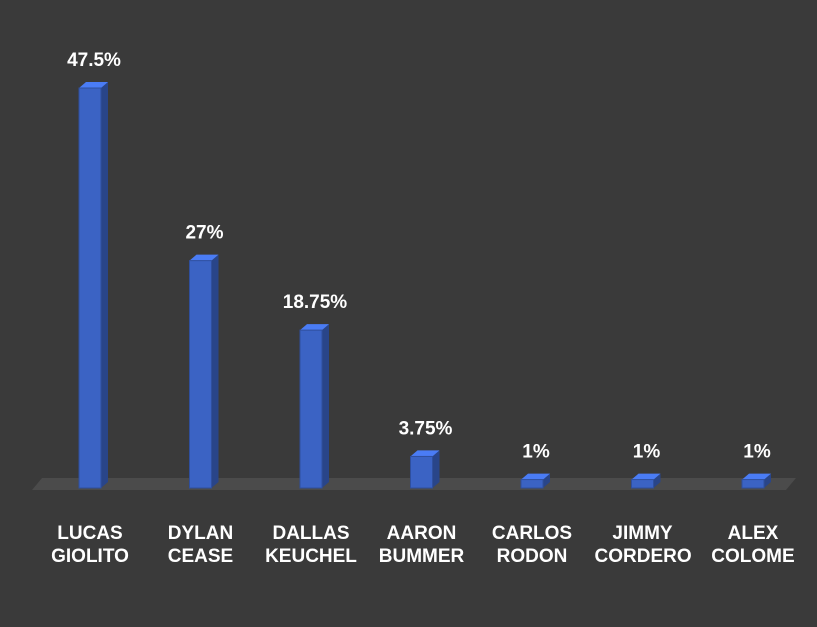 The height and width of the screenshot is (627, 817). I want to click on value-label: 47.5%, so click(94, 60).